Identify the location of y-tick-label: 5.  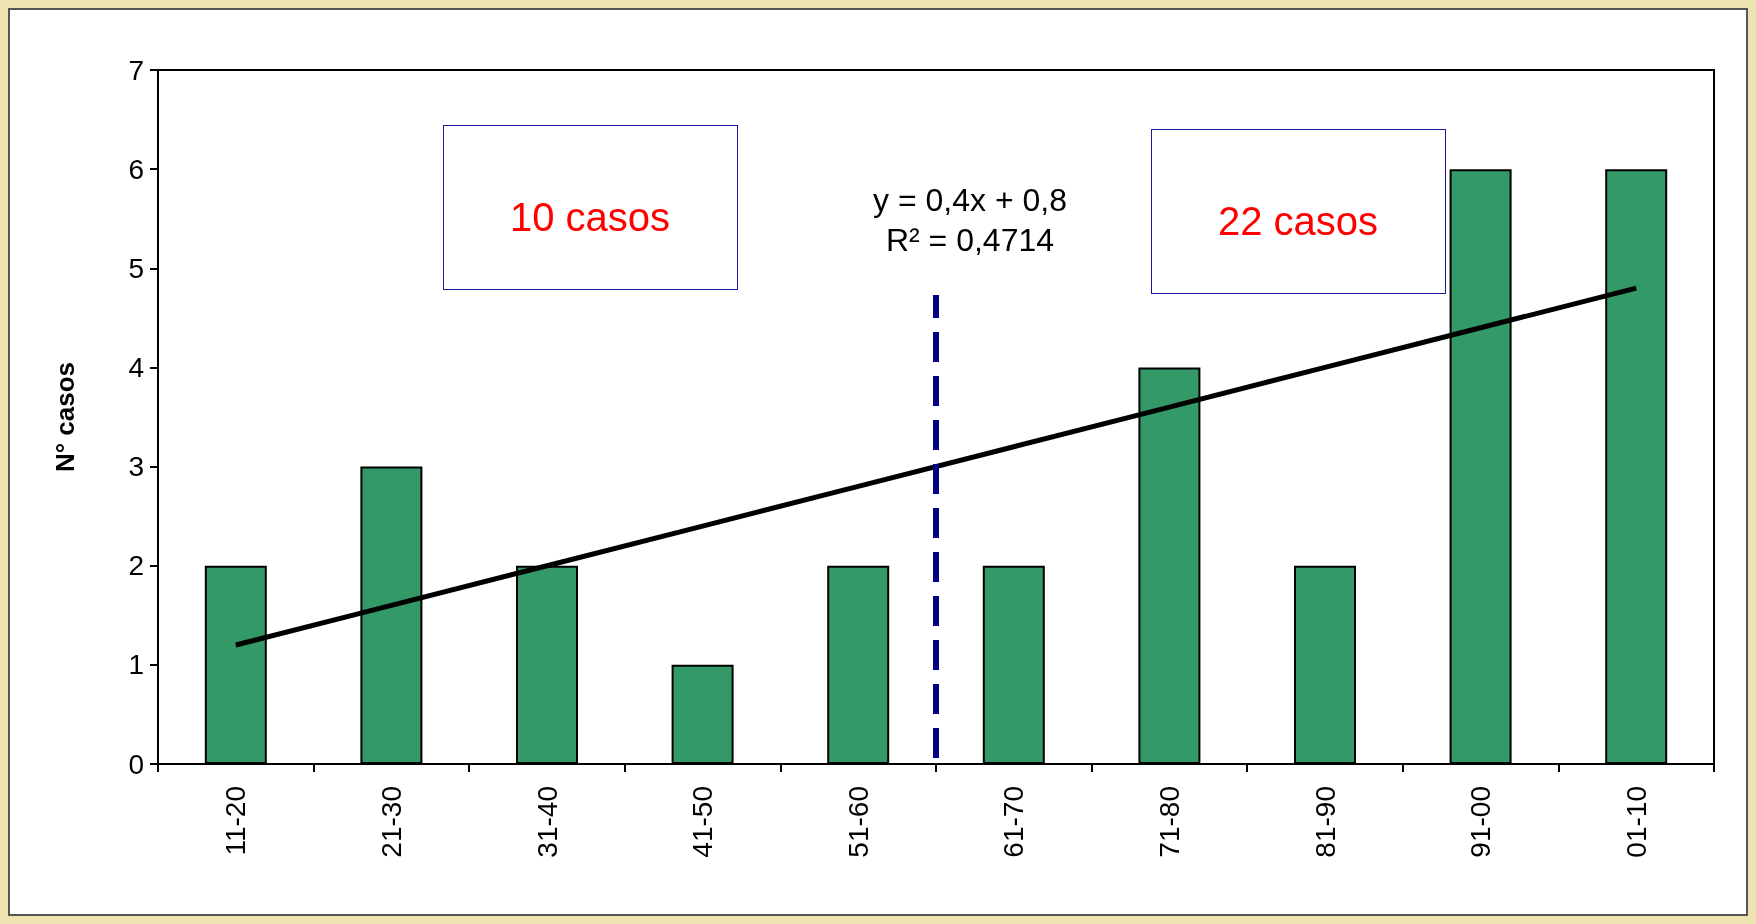
(136, 268).